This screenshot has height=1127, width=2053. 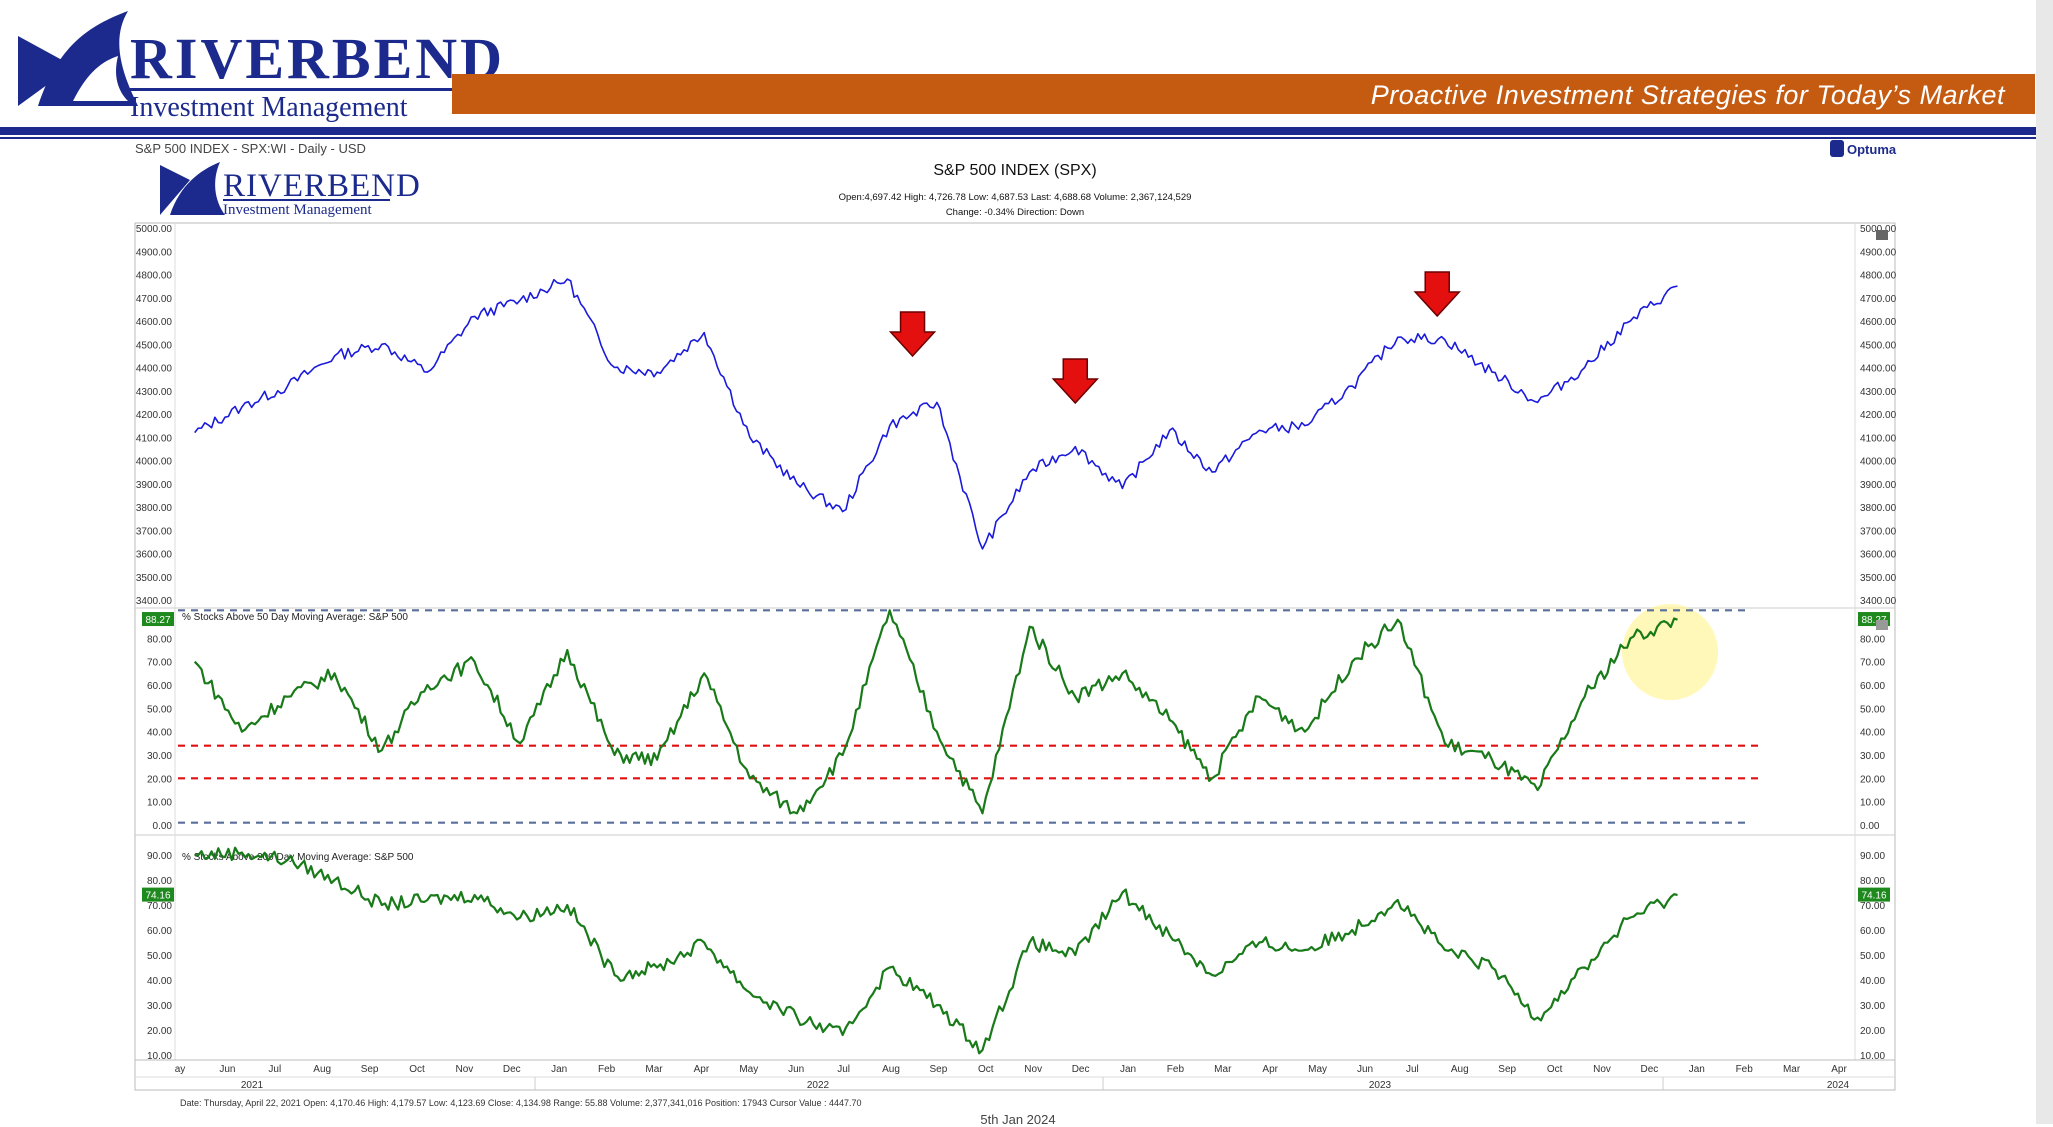 I want to click on chart-source: S&P 500 INDEX - SPX:WI - Daily - USD, so click(x=250, y=148).